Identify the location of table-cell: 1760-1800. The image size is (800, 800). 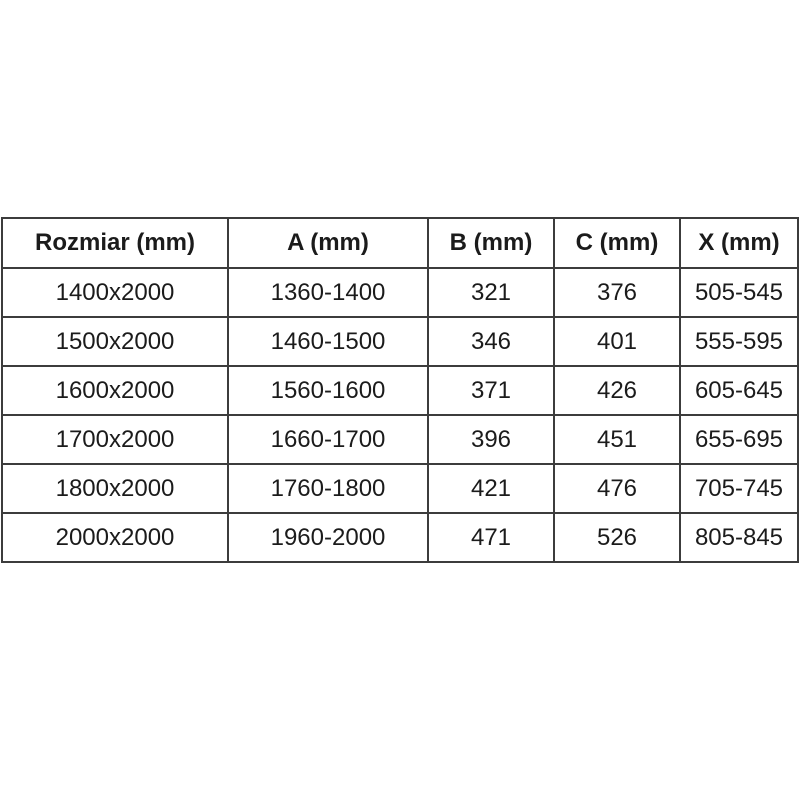
(328, 488).